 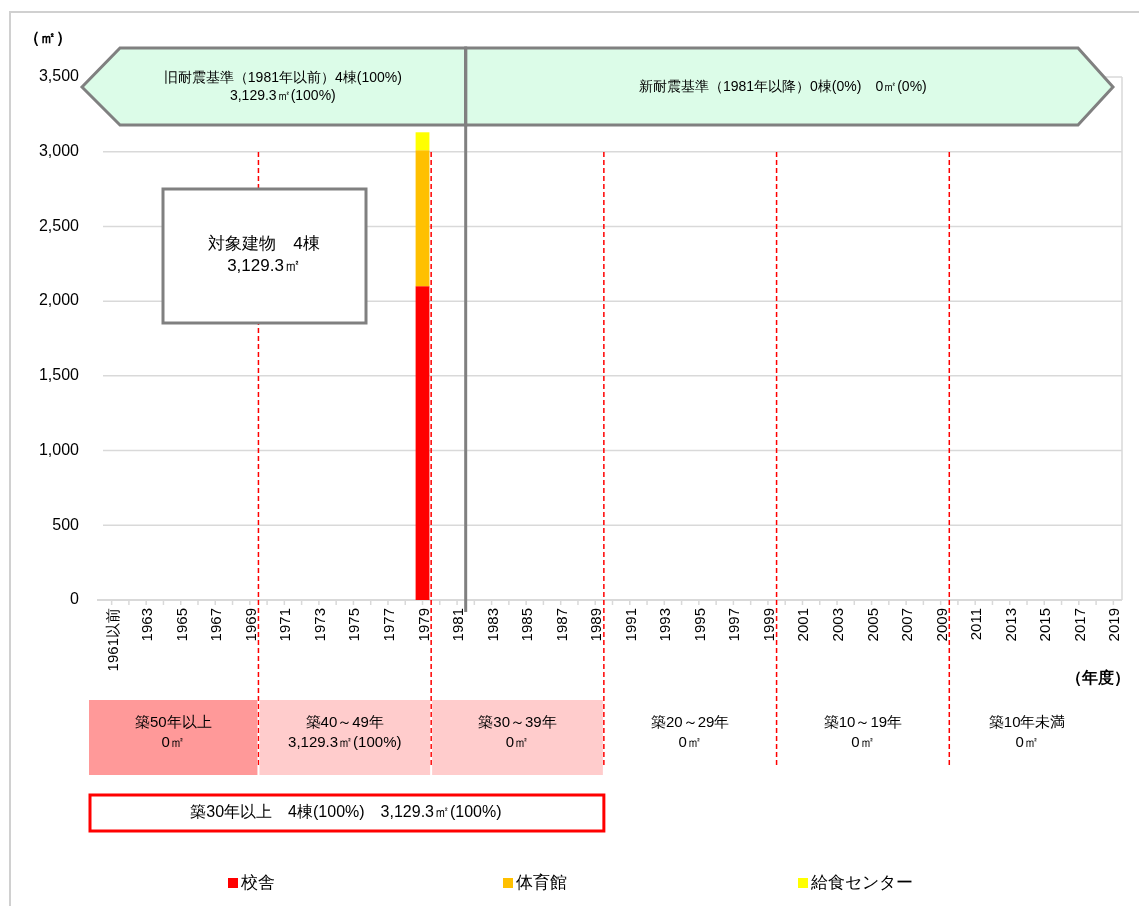 I want to click on text: 築30年以上 4棟(100%) 3,129.3㎡(100%), so click(x=346, y=812).